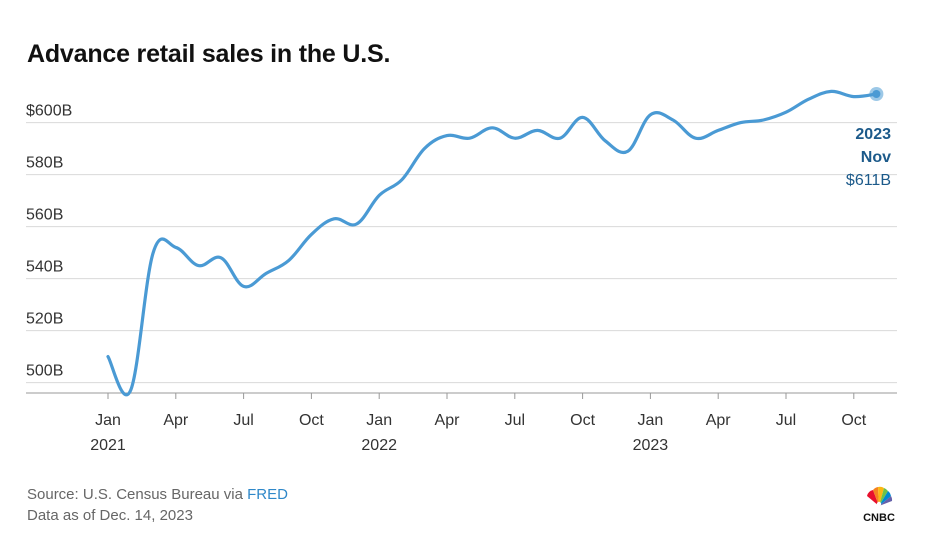  What do you see at coordinates (137, 494) in the screenshot?
I see `source-text: Source: U.S. Census Bureau via` at bounding box center [137, 494].